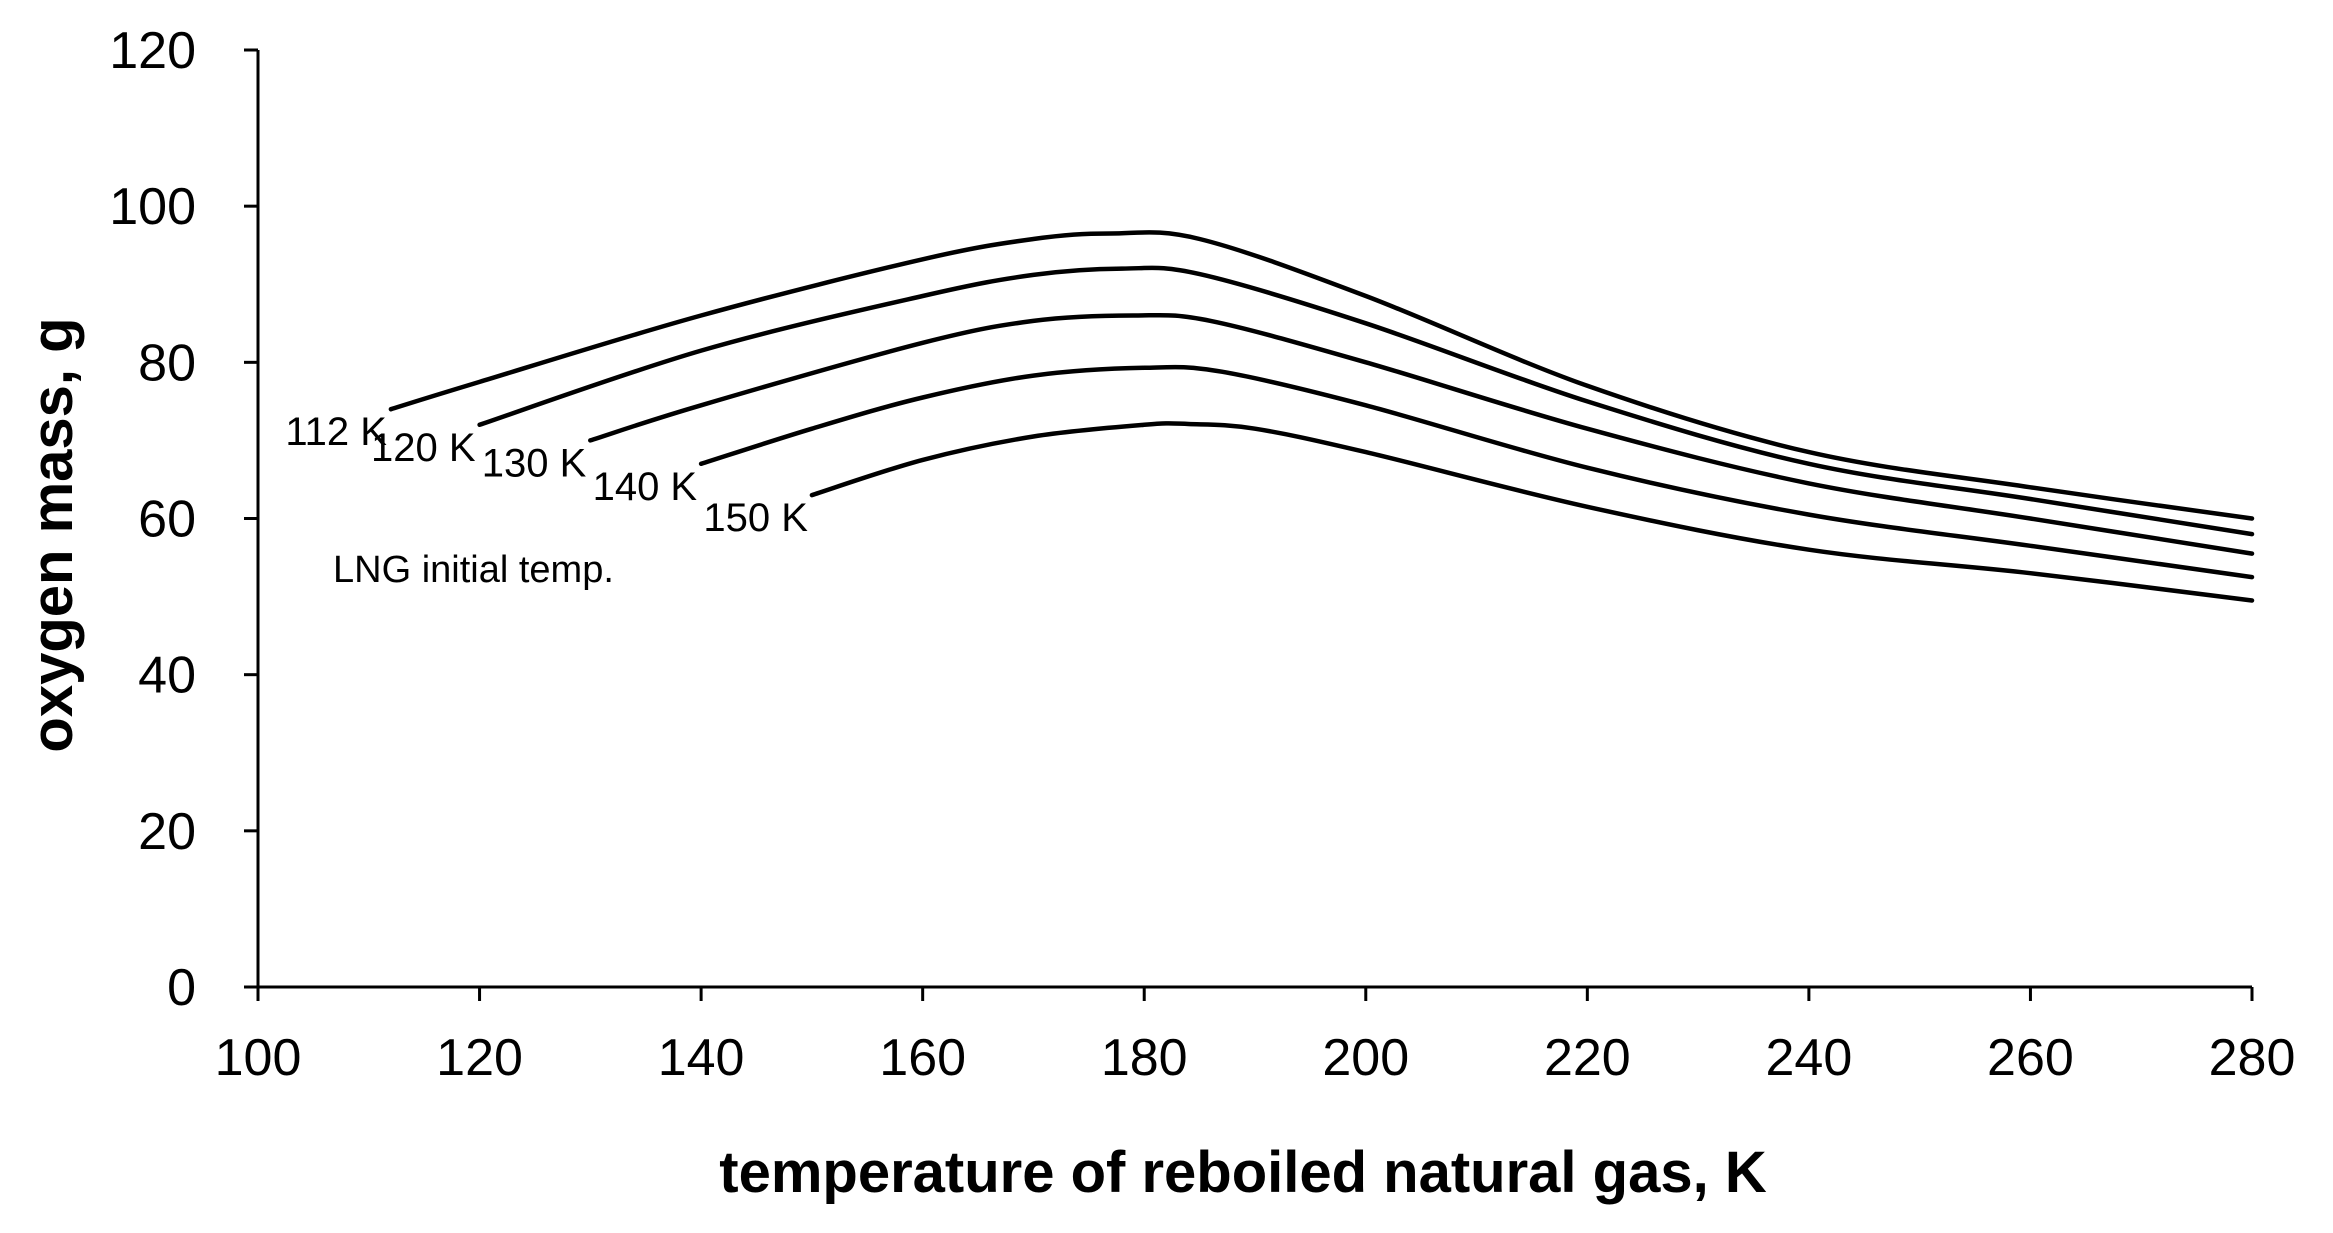 The width and height of the screenshot is (2333, 1233). What do you see at coordinates (1365, 1058) in the screenshot?
I see `x-tick-label: 200` at bounding box center [1365, 1058].